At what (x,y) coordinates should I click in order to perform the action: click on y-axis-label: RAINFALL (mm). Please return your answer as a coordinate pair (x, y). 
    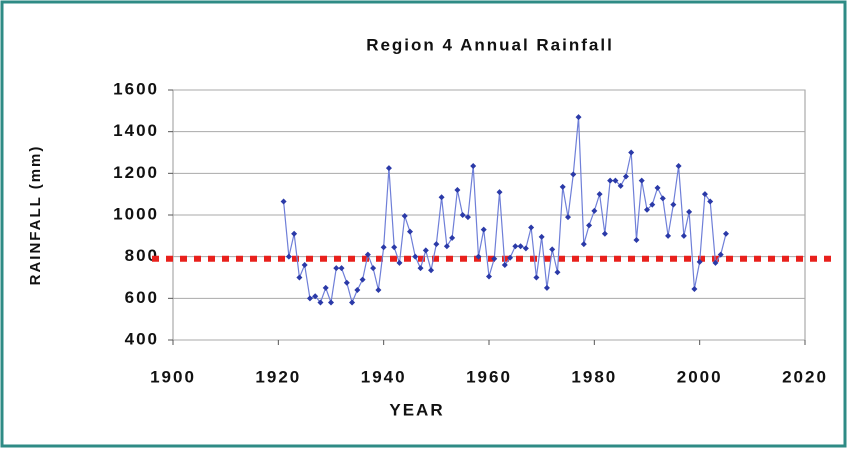
    Looking at the image, I should click on (35, 215).